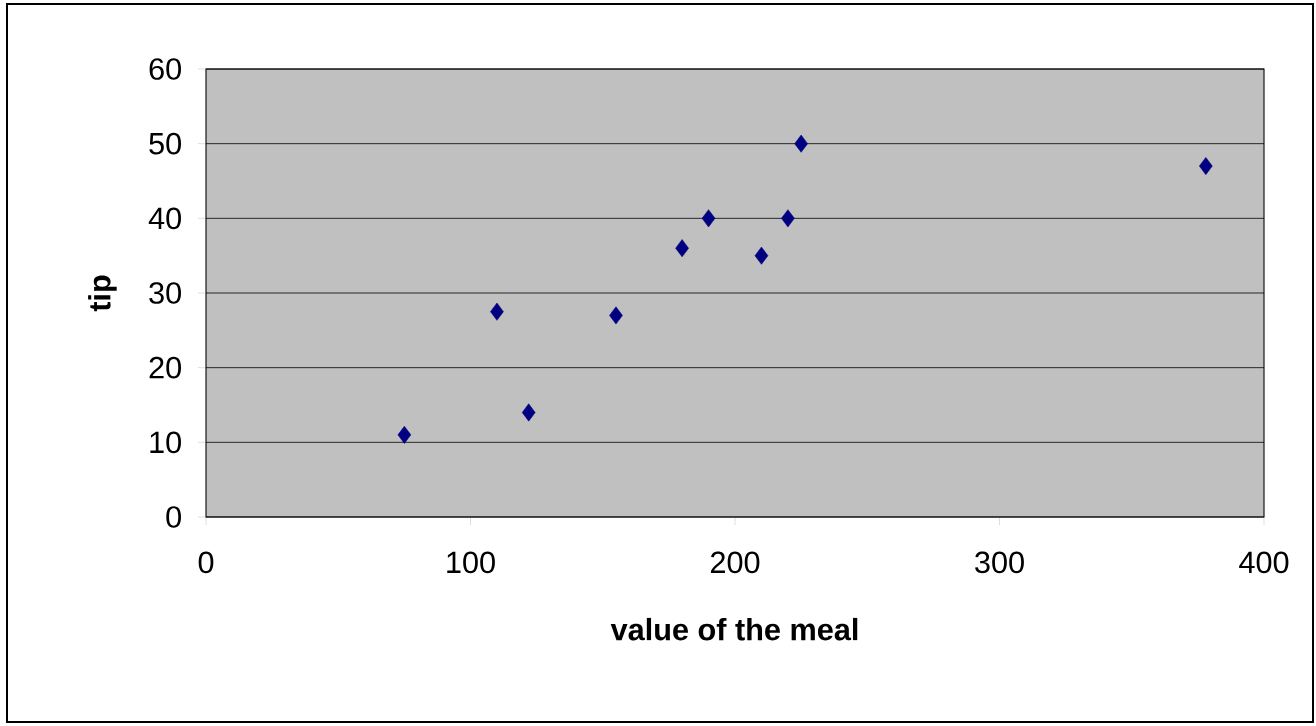 The height and width of the screenshot is (726, 1316). What do you see at coordinates (1264, 562) in the screenshot?
I see `x-tick-label: 400` at bounding box center [1264, 562].